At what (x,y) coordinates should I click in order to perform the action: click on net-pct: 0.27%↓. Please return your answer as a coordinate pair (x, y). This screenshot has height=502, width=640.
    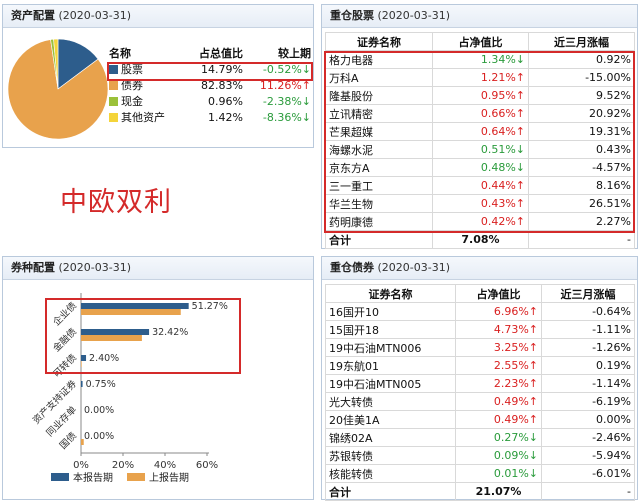
    Looking at the image, I should click on (498, 437).